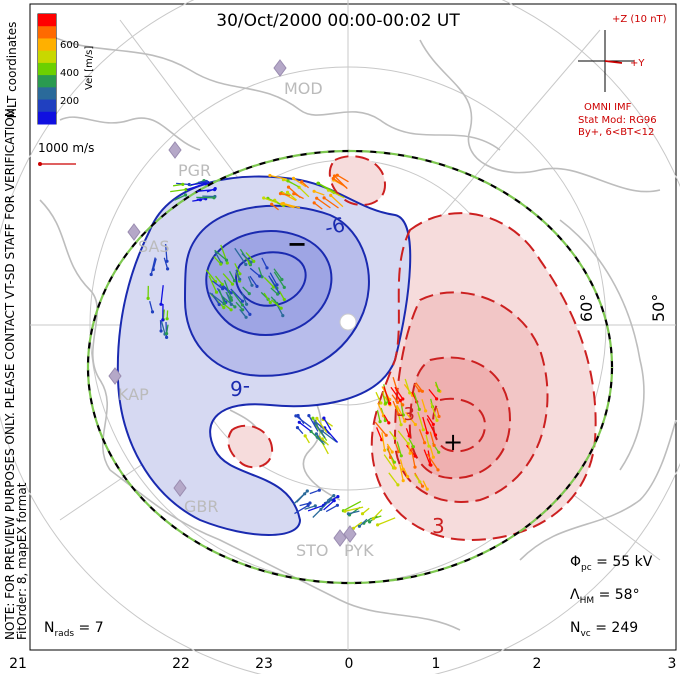 The height and width of the screenshot is (678, 680). I want to click on stat-lambda-hm: ΛHM = 58°, so click(605, 596).